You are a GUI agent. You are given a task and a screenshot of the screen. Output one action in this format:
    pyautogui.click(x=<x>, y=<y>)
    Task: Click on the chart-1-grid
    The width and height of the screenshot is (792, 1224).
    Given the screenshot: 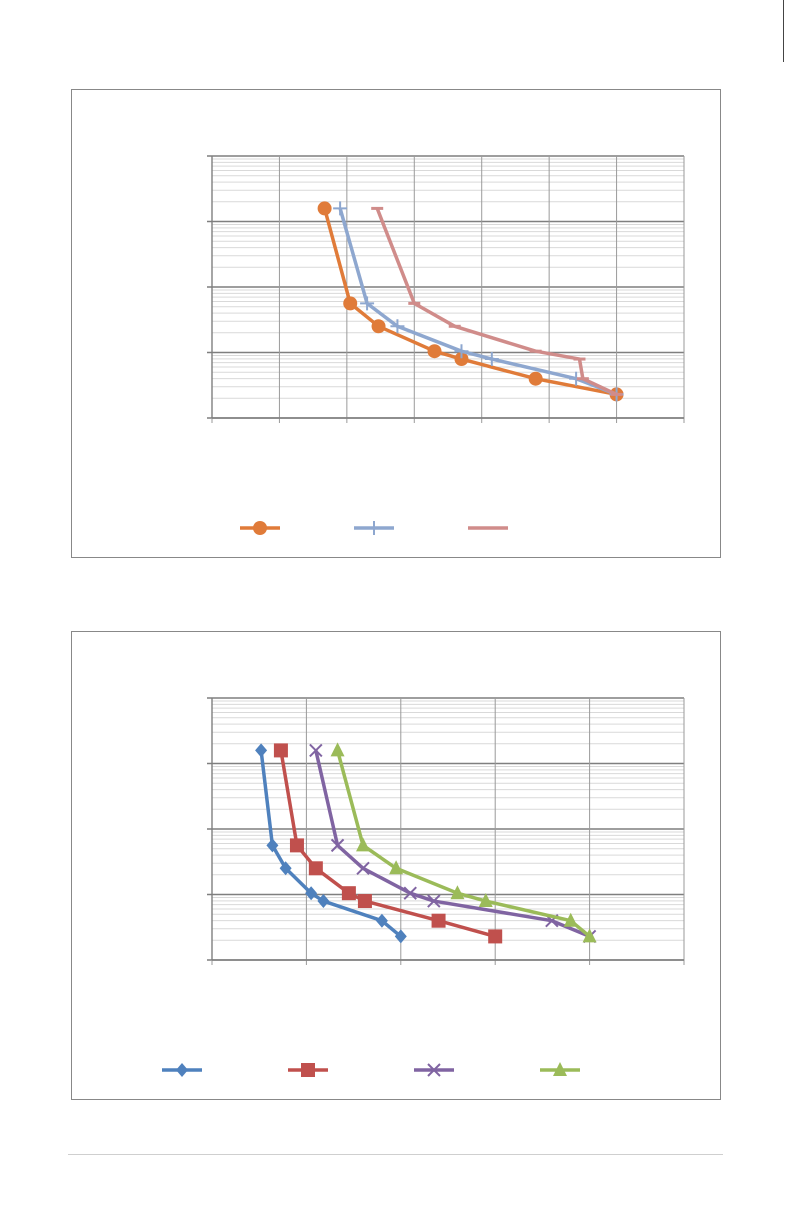 What is the action you would take?
    pyautogui.click(x=446, y=289)
    